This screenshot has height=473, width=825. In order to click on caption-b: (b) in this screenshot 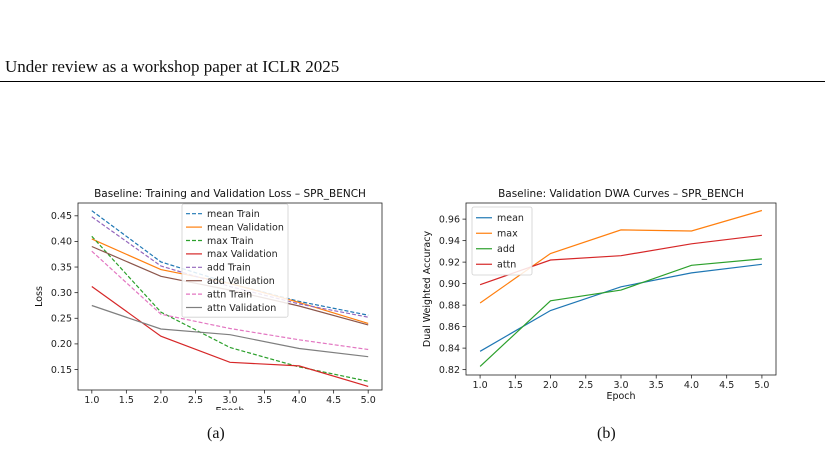, I will do `click(606, 433)`.